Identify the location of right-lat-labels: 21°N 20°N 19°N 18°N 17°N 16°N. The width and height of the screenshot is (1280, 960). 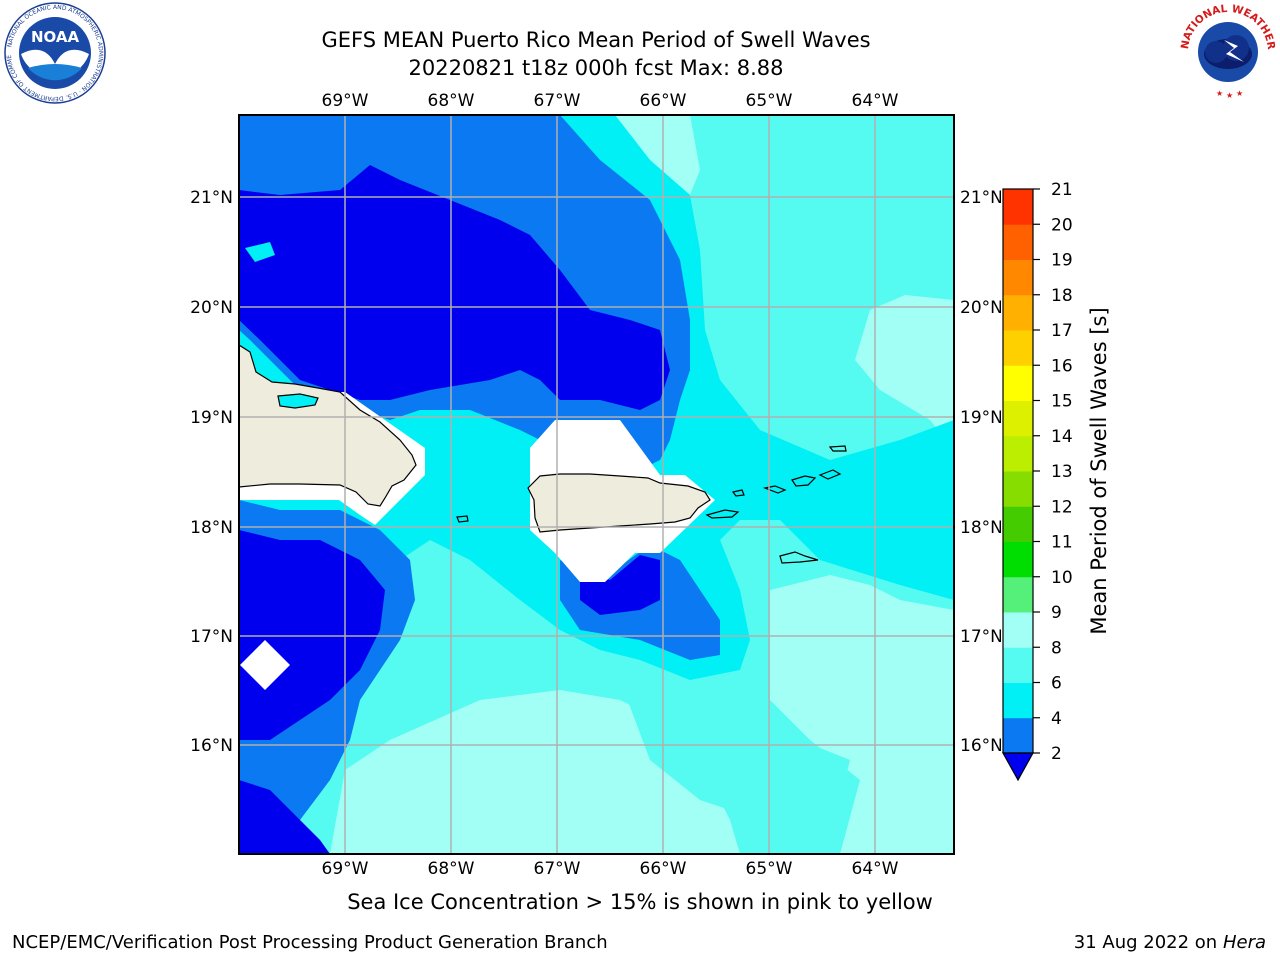
(981, 472).